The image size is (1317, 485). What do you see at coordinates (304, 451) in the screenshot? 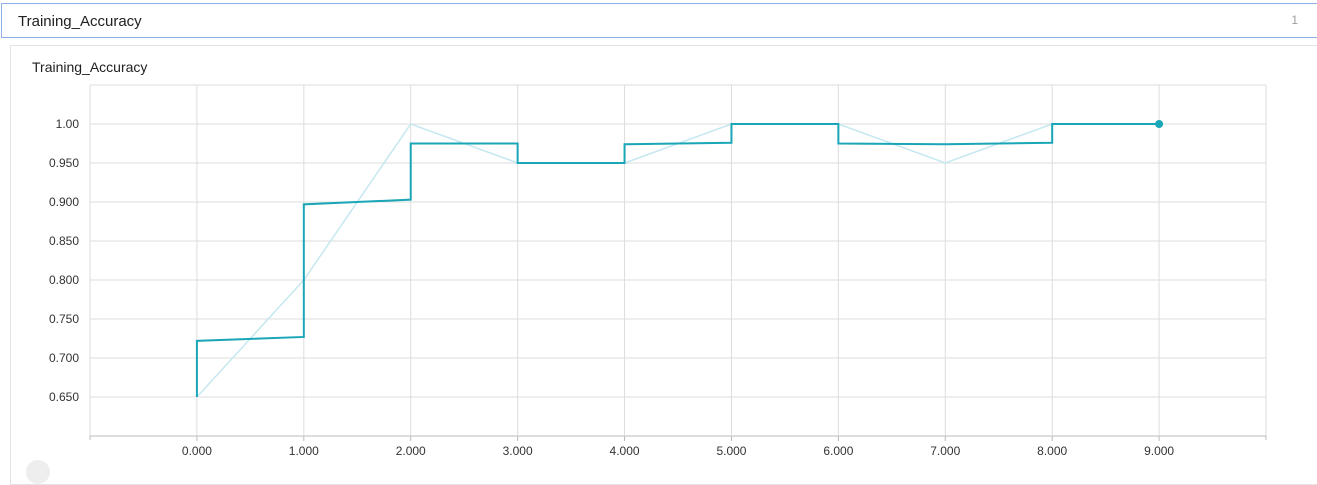
I see `x-tick-label: 1.000` at bounding box center [304, 451].